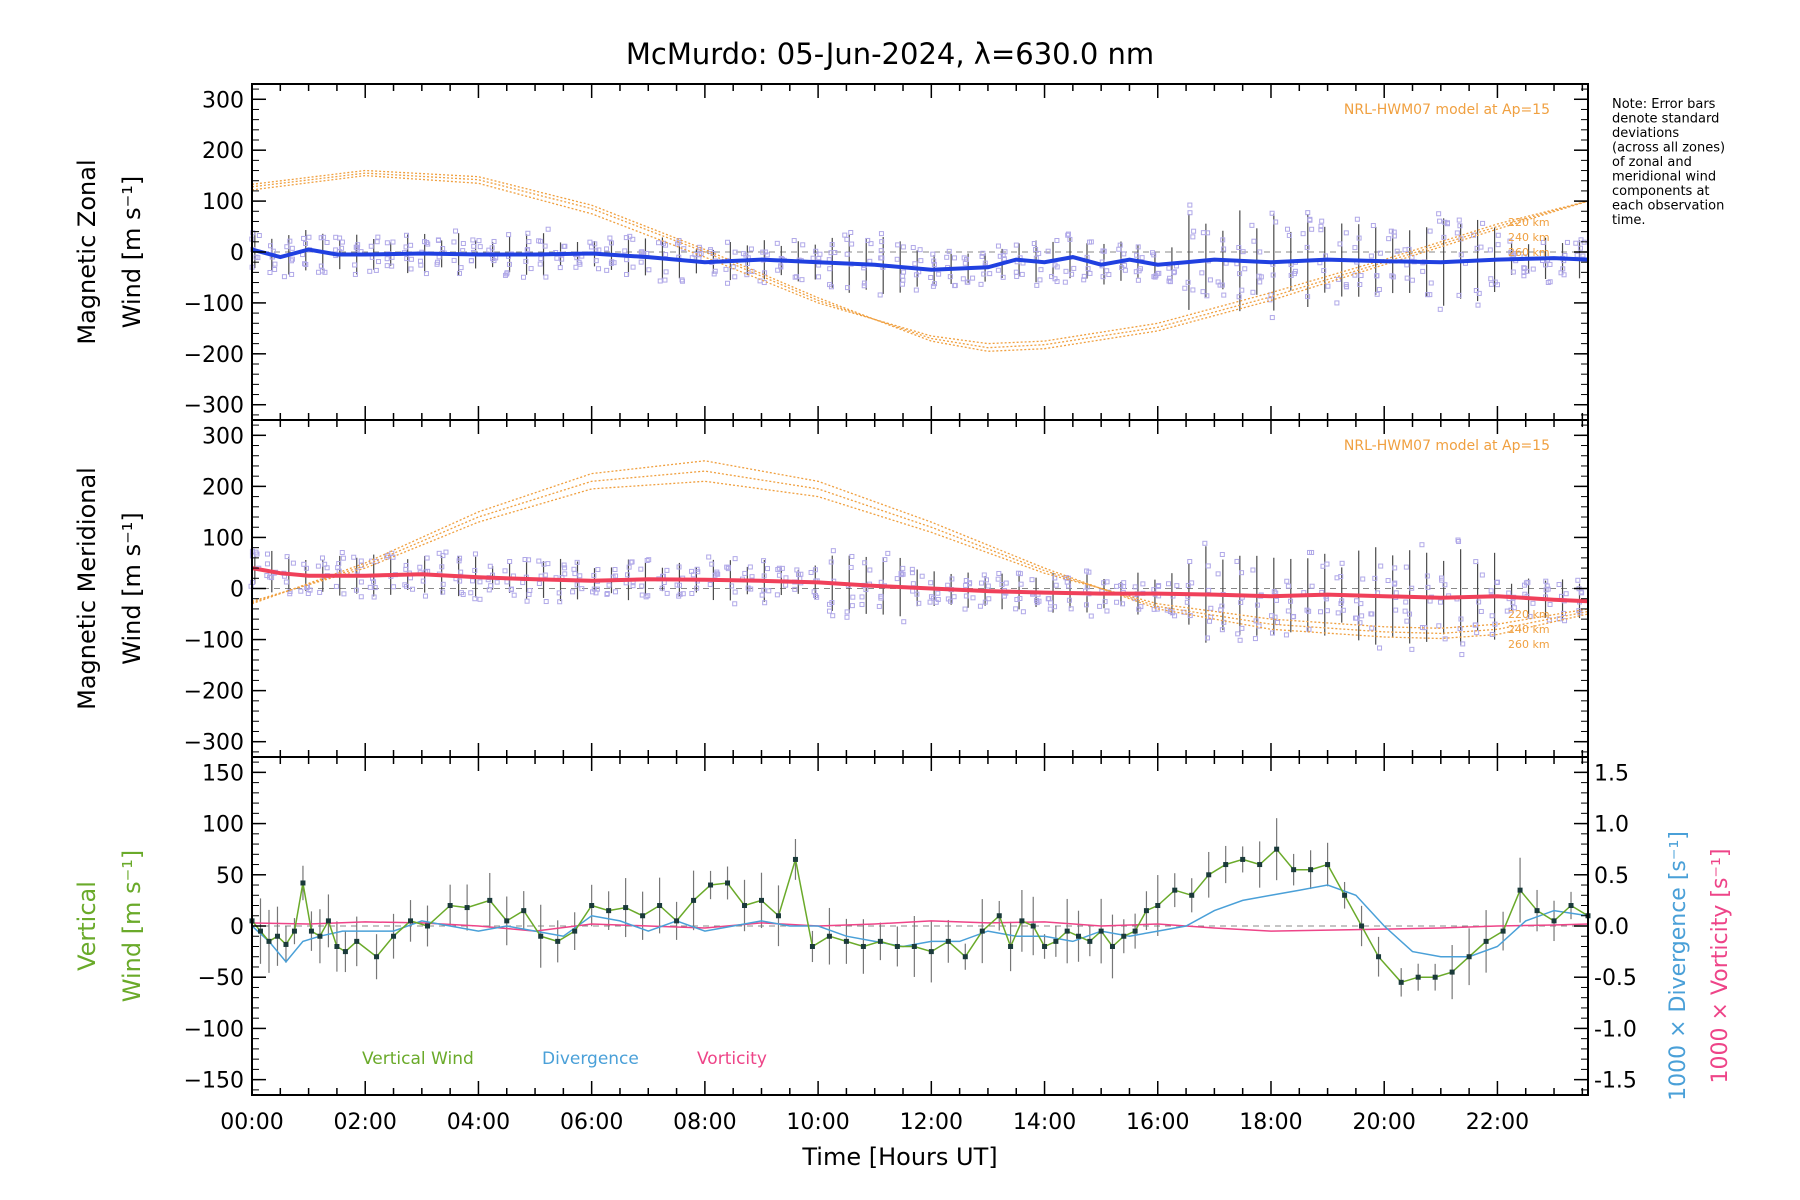 The height and width of the screenshot is (1200, 1800). What do you see at coordinates (1497, 1122) in the screenshot?
I see `x-tick-label: 22:00` at bounding box center [1497, 1122].